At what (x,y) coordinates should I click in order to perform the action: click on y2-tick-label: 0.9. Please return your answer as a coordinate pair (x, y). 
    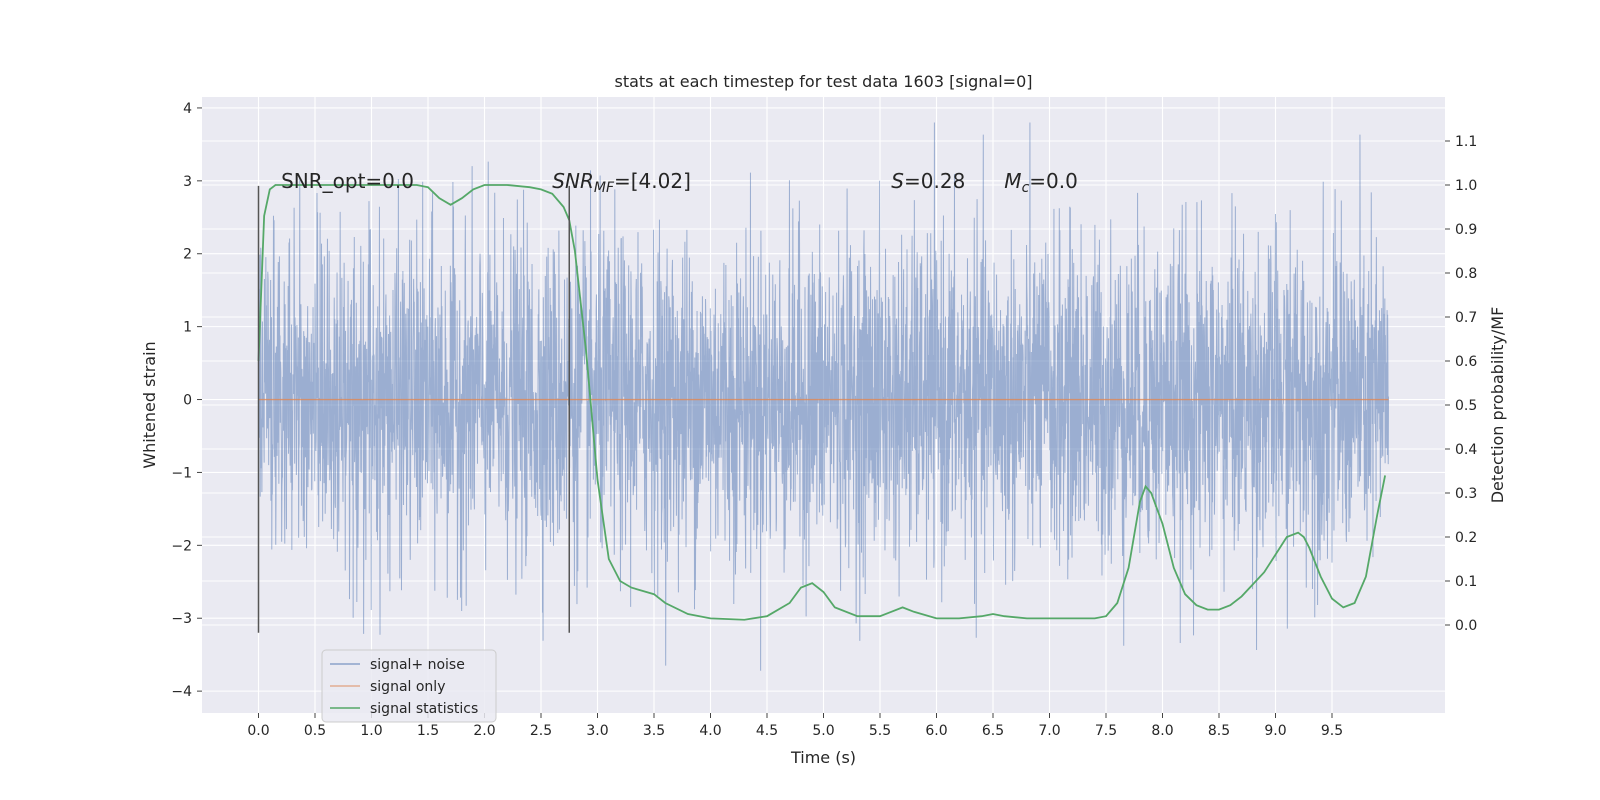
    Looking at the image, I should click on (1466, 230).